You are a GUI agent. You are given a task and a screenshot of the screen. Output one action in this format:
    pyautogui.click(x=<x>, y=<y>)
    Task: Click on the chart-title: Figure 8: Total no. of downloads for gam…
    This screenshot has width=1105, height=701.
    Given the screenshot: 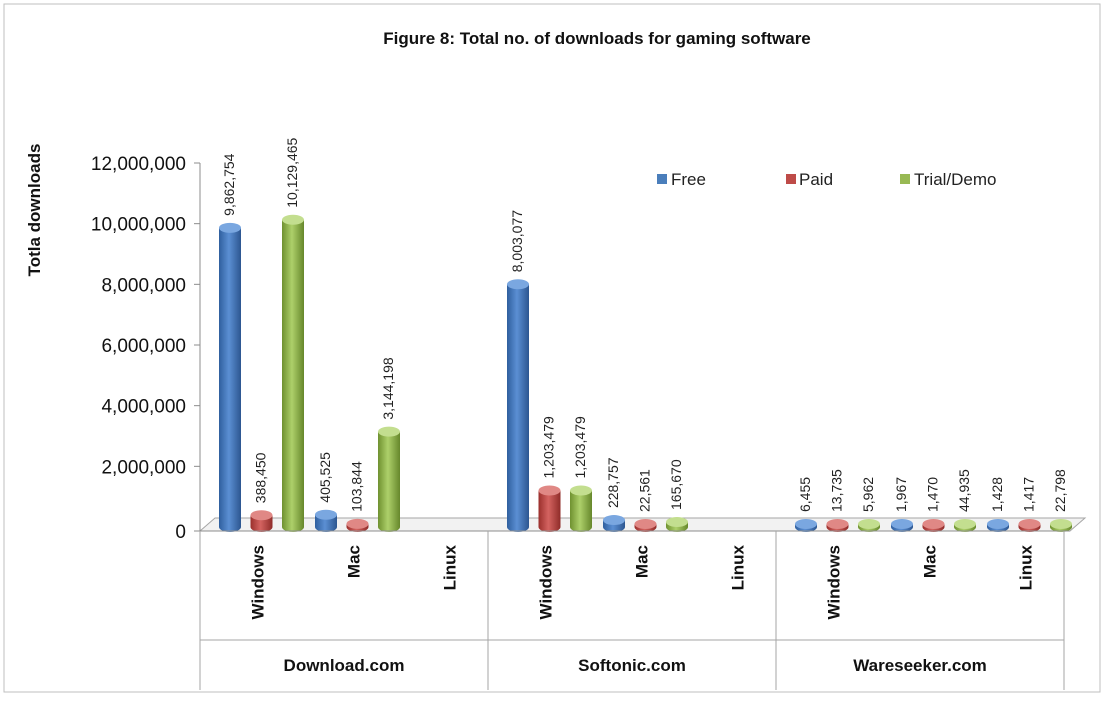 What is the action you would take?
    pyautogui.click(x=597, y=38)
    